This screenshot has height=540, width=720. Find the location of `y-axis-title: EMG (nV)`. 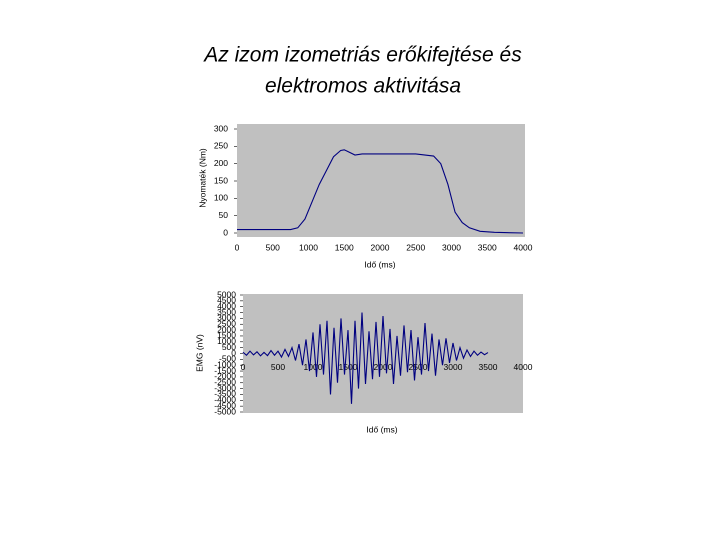

y-axis-title: EMG (nV) is located at coordinates (199, 353).